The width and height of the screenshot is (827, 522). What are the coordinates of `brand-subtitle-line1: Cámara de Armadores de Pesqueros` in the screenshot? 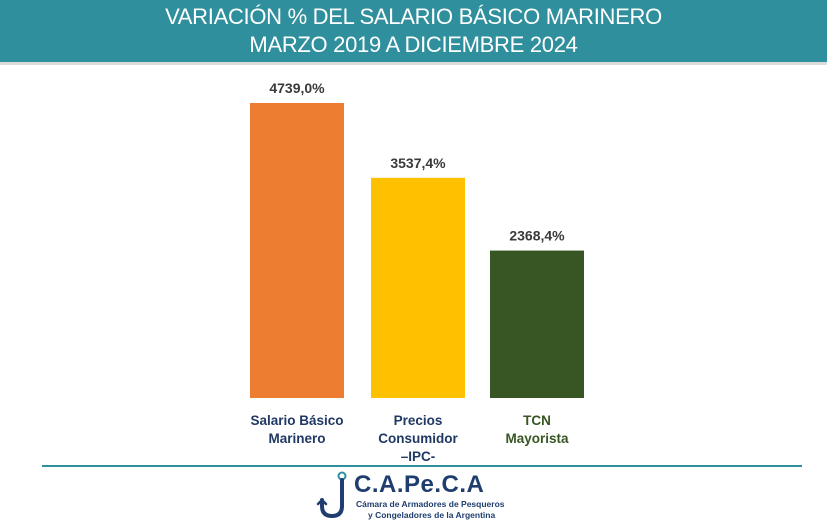 It's located at (430, 504).